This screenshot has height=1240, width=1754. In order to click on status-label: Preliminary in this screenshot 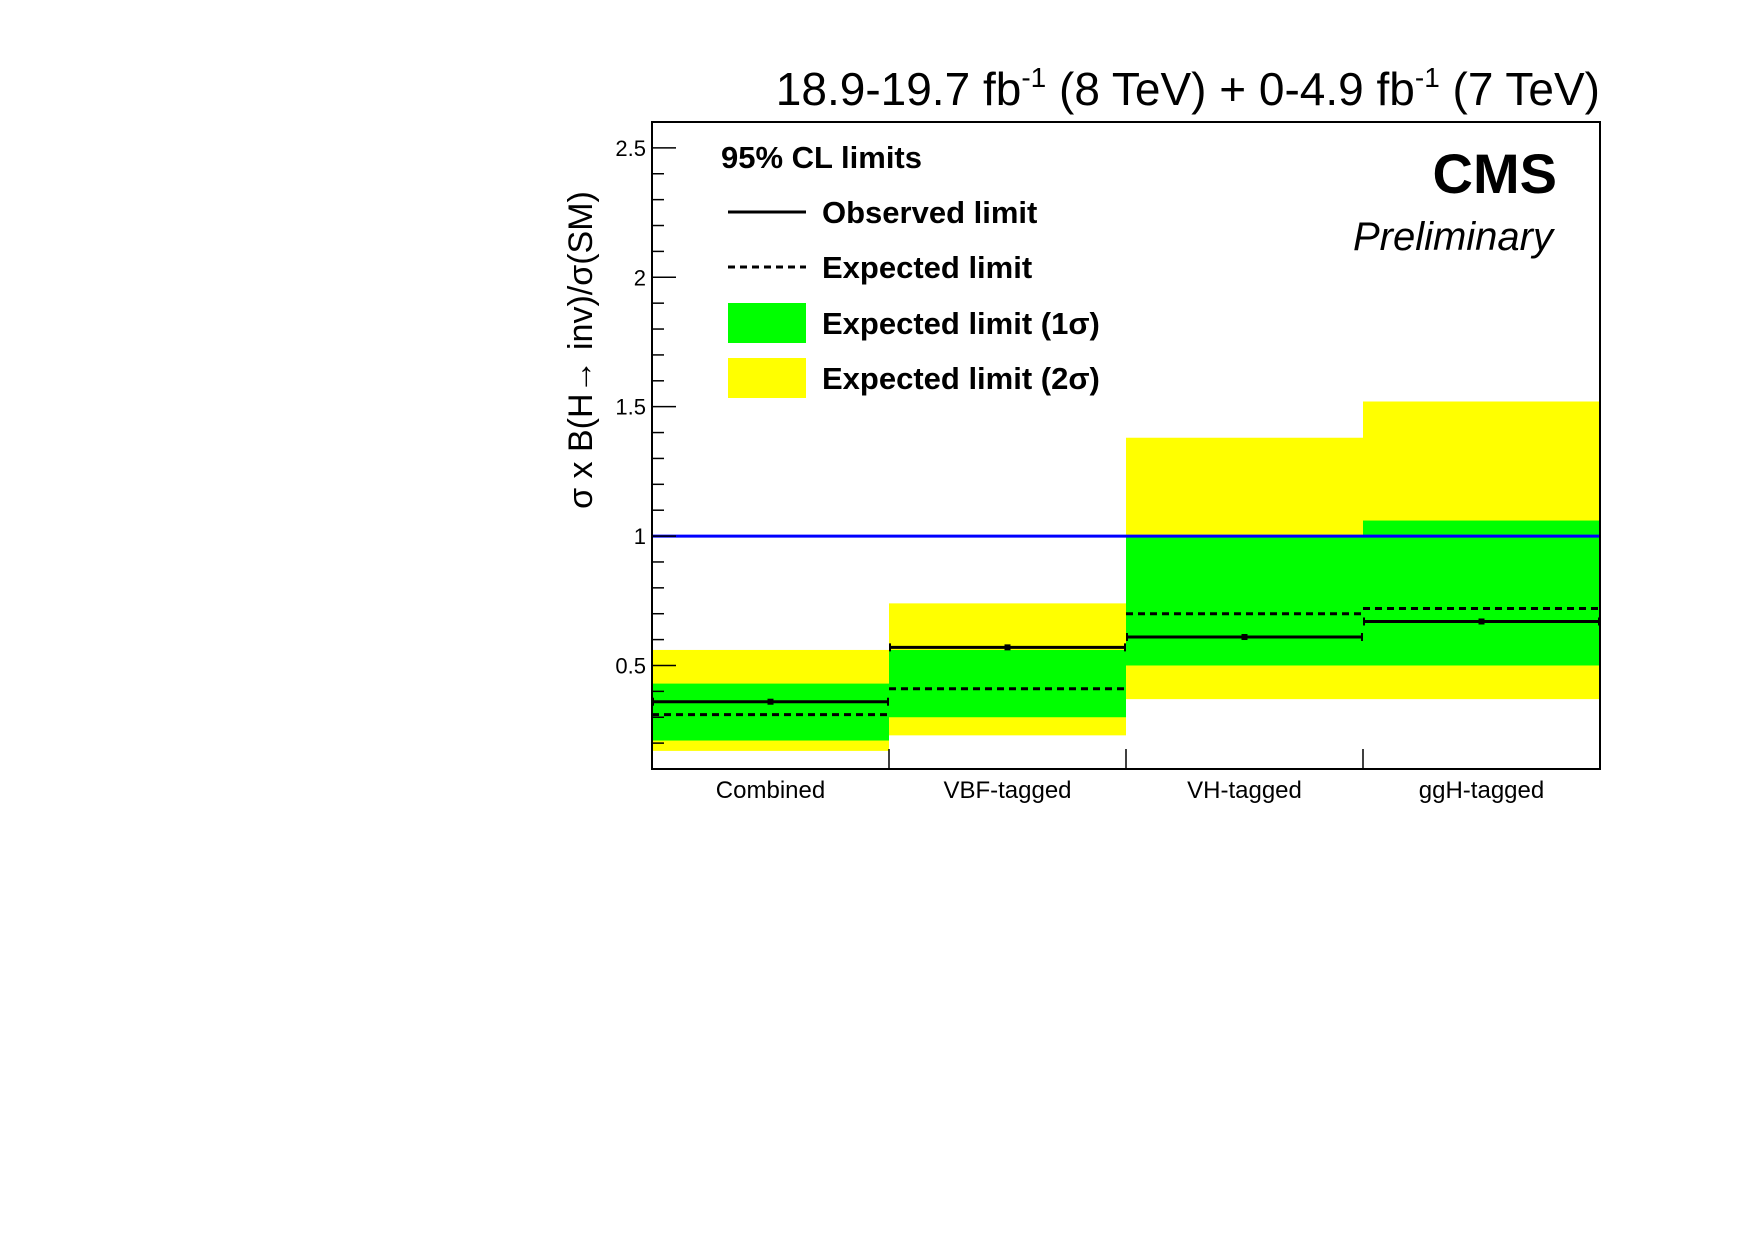, I will do `click(1454, 237)`.